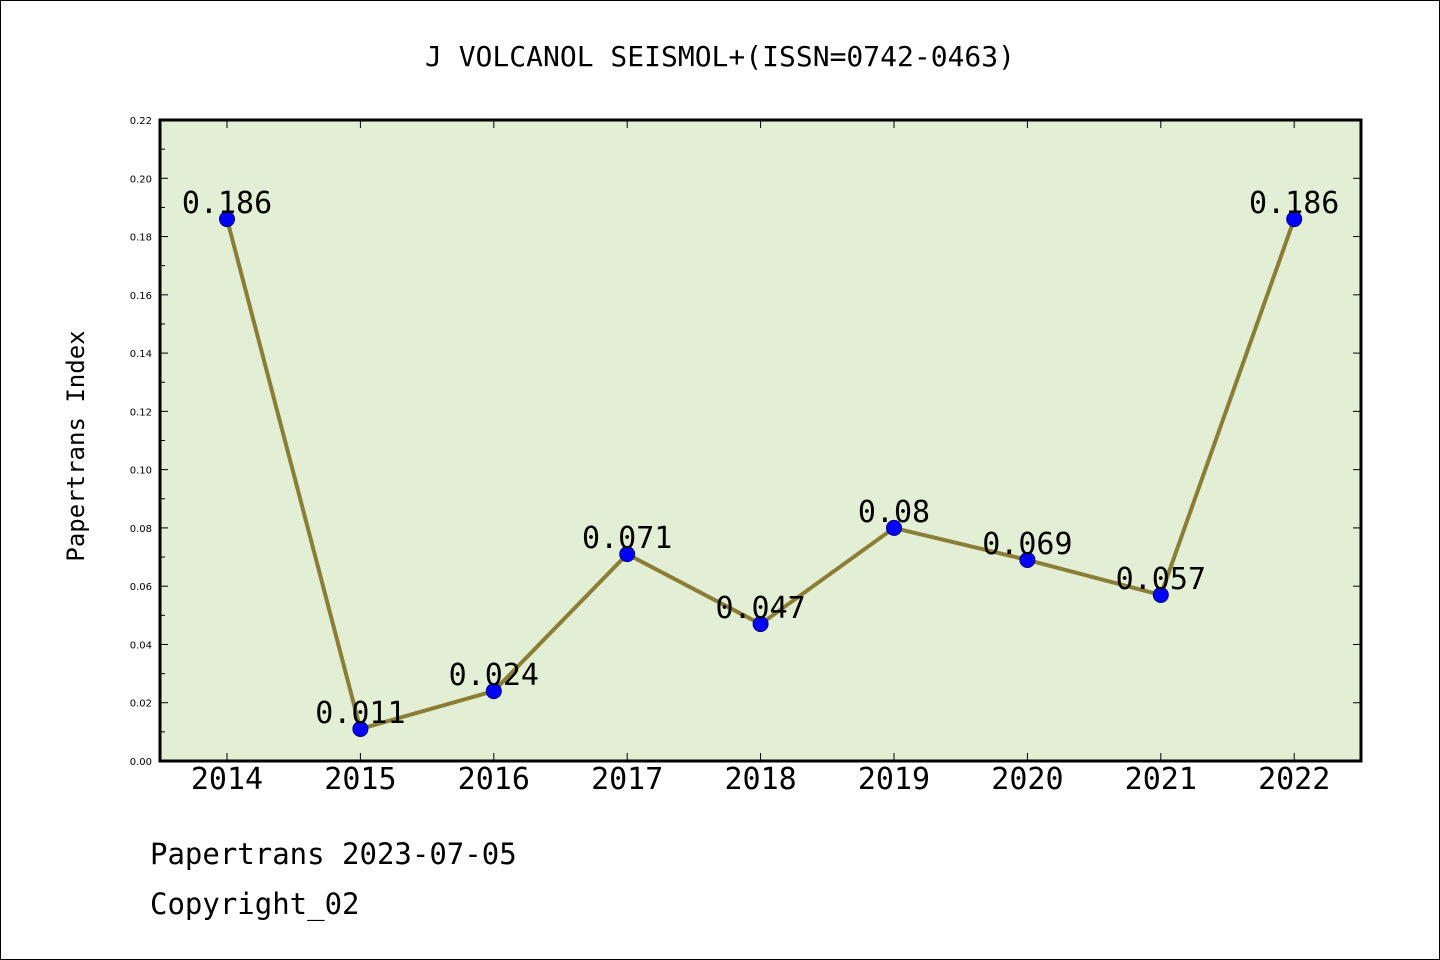  Describe the element at coordinates (1027, 779) in the screenshot. I see `x-tick-label: 2020` at that location.